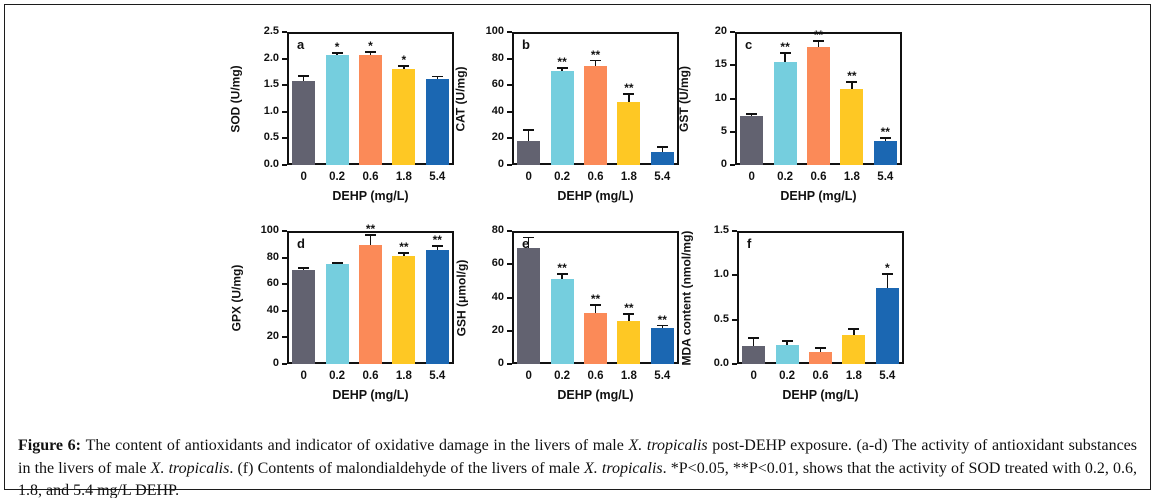  What do you see at coordinates (337, 314) in the screenshot?
I see `bar-d-0.2` at bounding box center [337, 314].